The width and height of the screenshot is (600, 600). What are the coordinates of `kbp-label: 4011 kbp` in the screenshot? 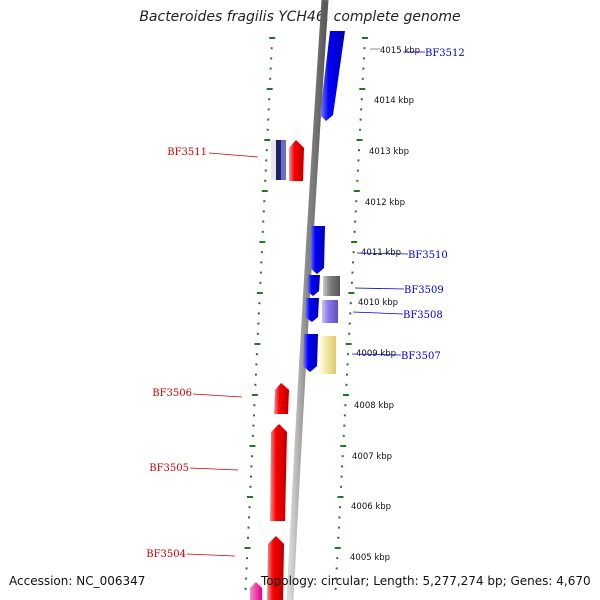 It's located at (381, 253).